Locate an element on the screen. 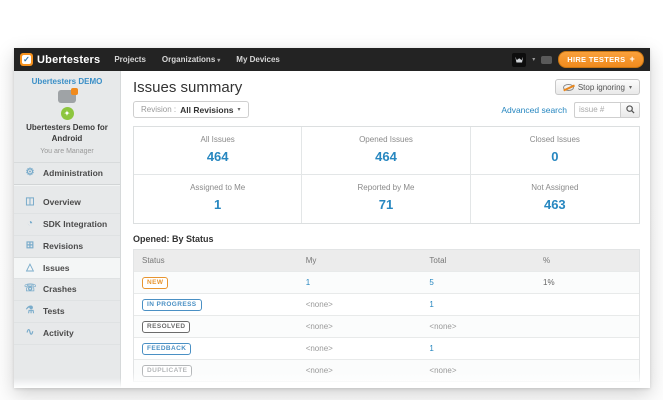 The image size is (663, 400). stat-card-not-assigned: Not Assigned 463 is located at coordinates (555, 199).